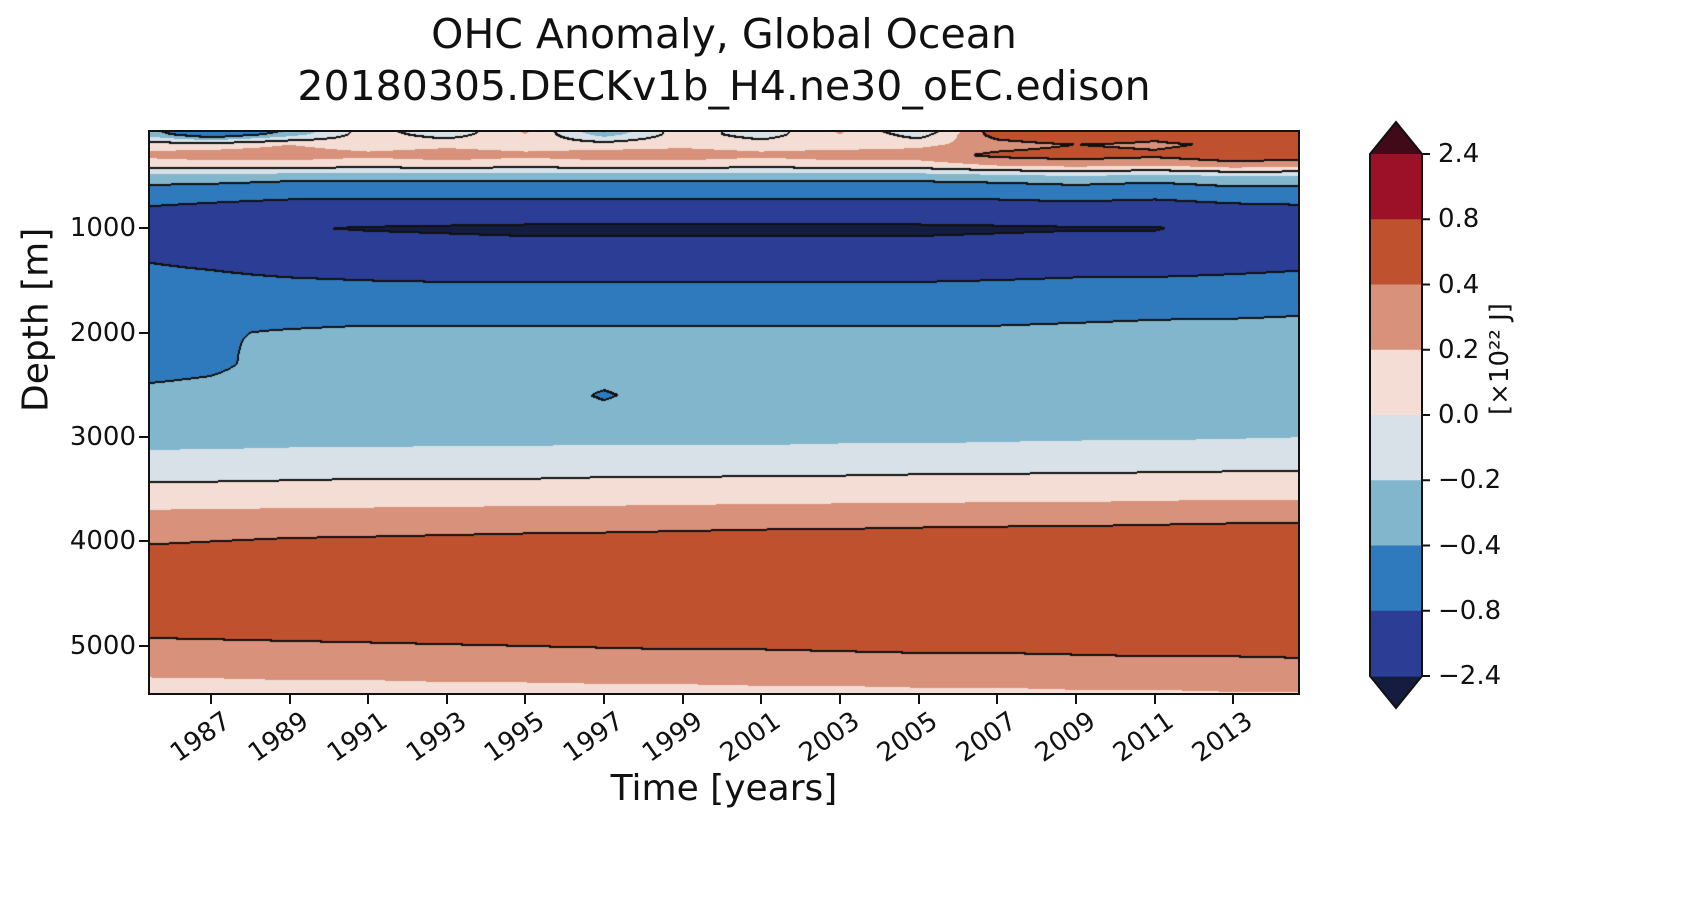 Image resolution: width=1698 pixels, height=910 pixels. What do you see at coordinates (357, 737) in the screenshot?
I see `x-axis-tick-label: 1991` at bounding box center [357, 737].